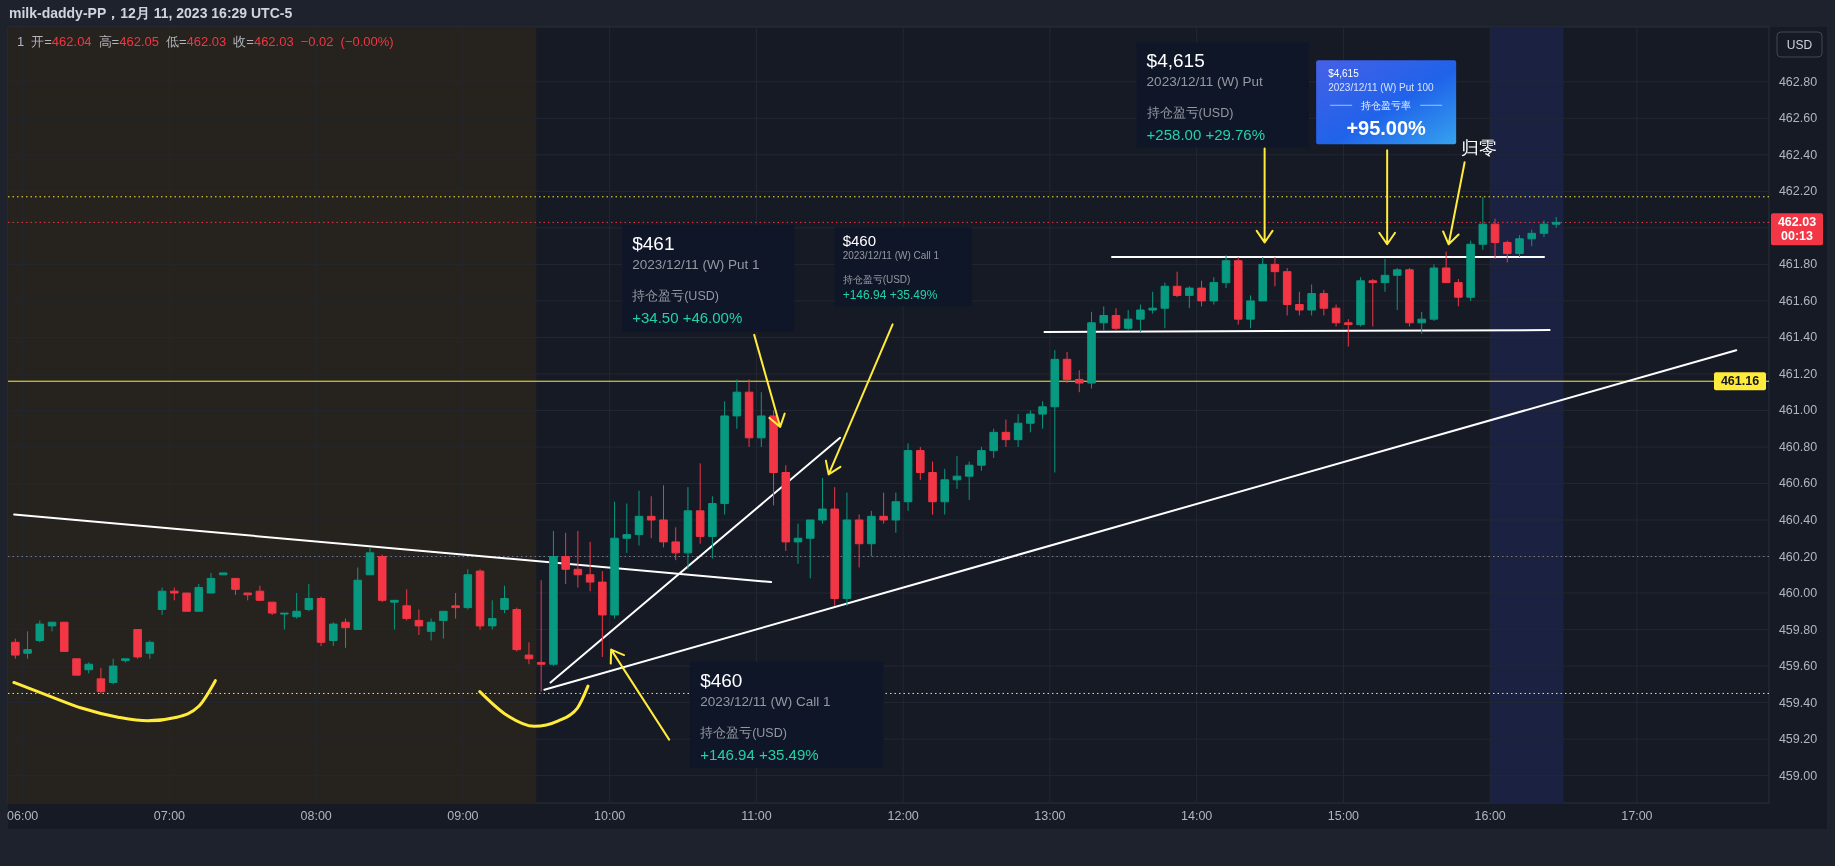 The height and width of the screenshot is (866, 1835). What do you see at coordinates (653, 243) in the screenshot?
I see `annotation: $461` at bounding box center [653, 243].